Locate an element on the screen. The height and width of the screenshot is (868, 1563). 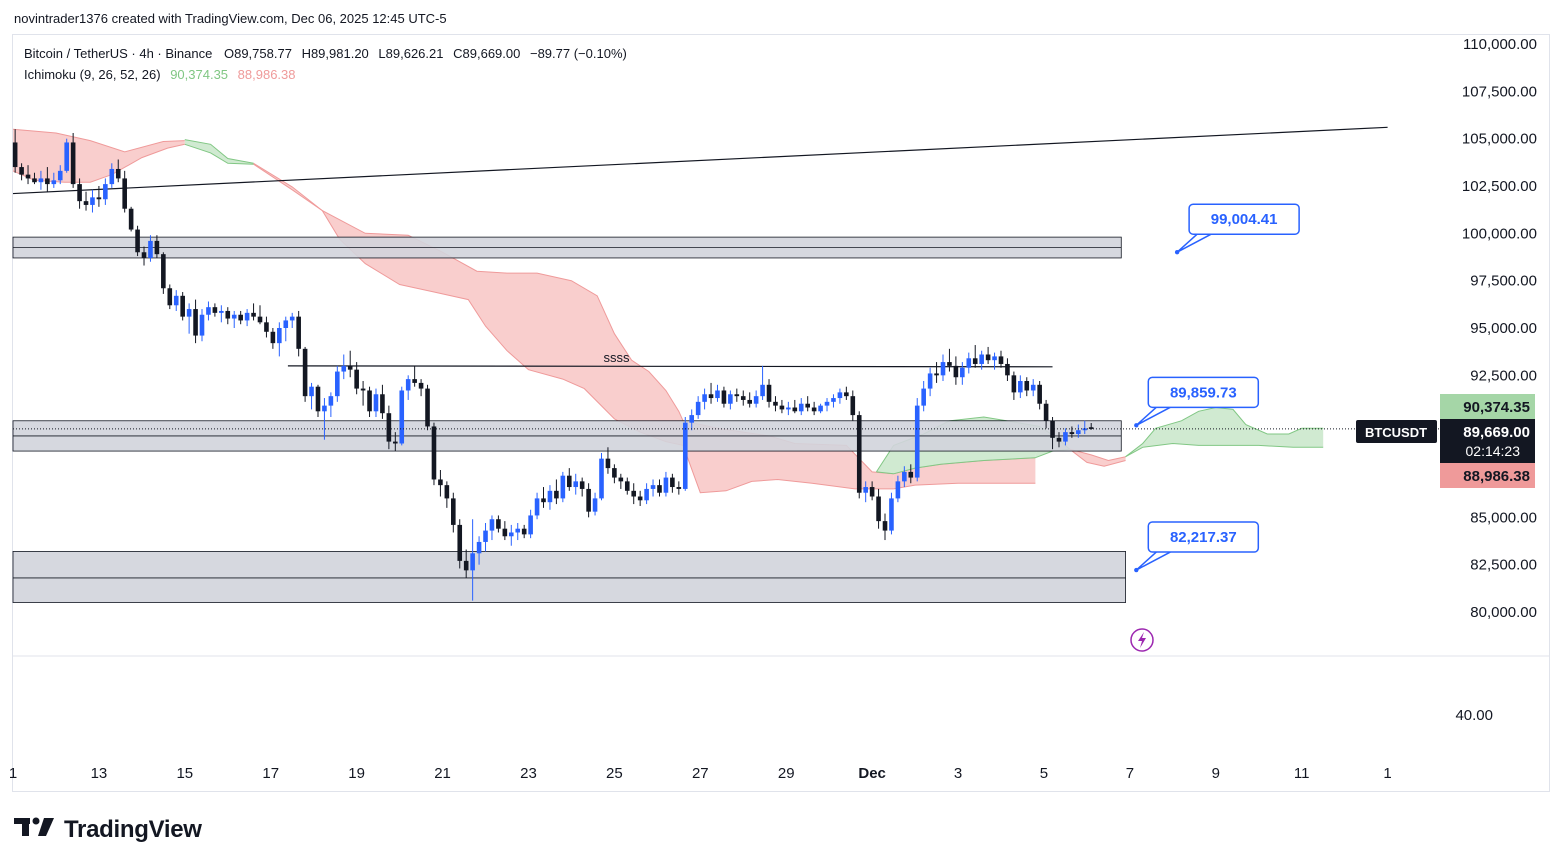
indicator-value-span-b: 88,986.38 is located at coordinates (266, 74).